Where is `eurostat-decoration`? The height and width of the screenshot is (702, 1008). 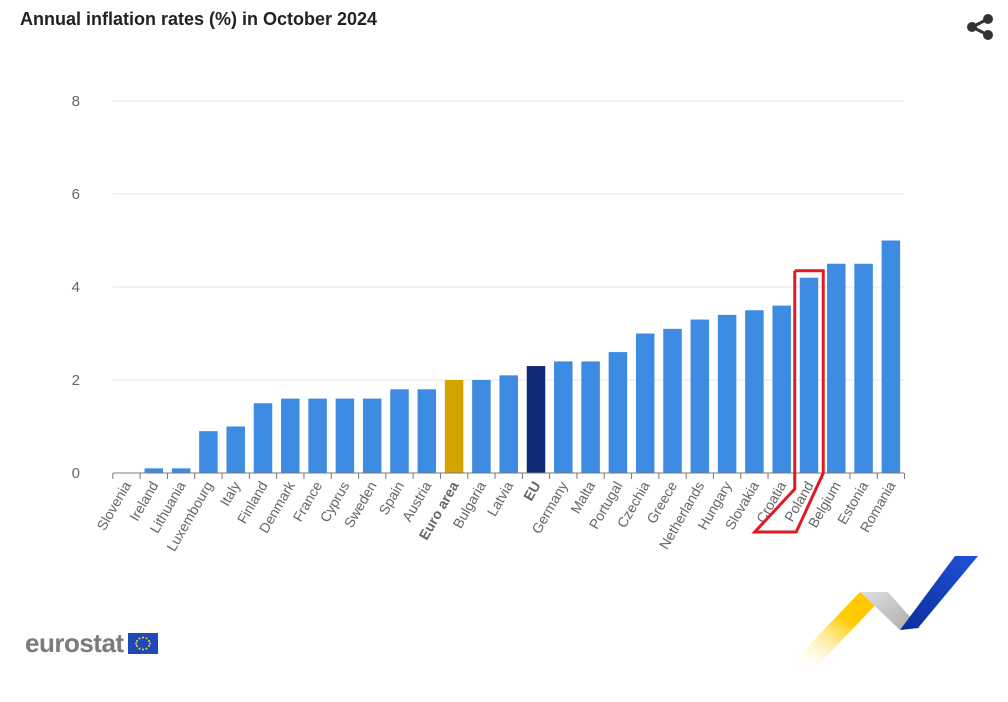 eurostat-decoration is located at coordinates (884, 610).